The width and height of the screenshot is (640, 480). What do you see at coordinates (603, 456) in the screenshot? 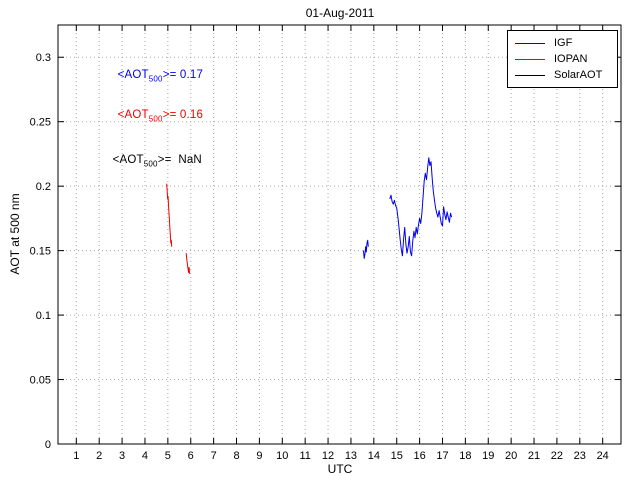
I see `svg-text: 24` at bounding box center [603, 456].